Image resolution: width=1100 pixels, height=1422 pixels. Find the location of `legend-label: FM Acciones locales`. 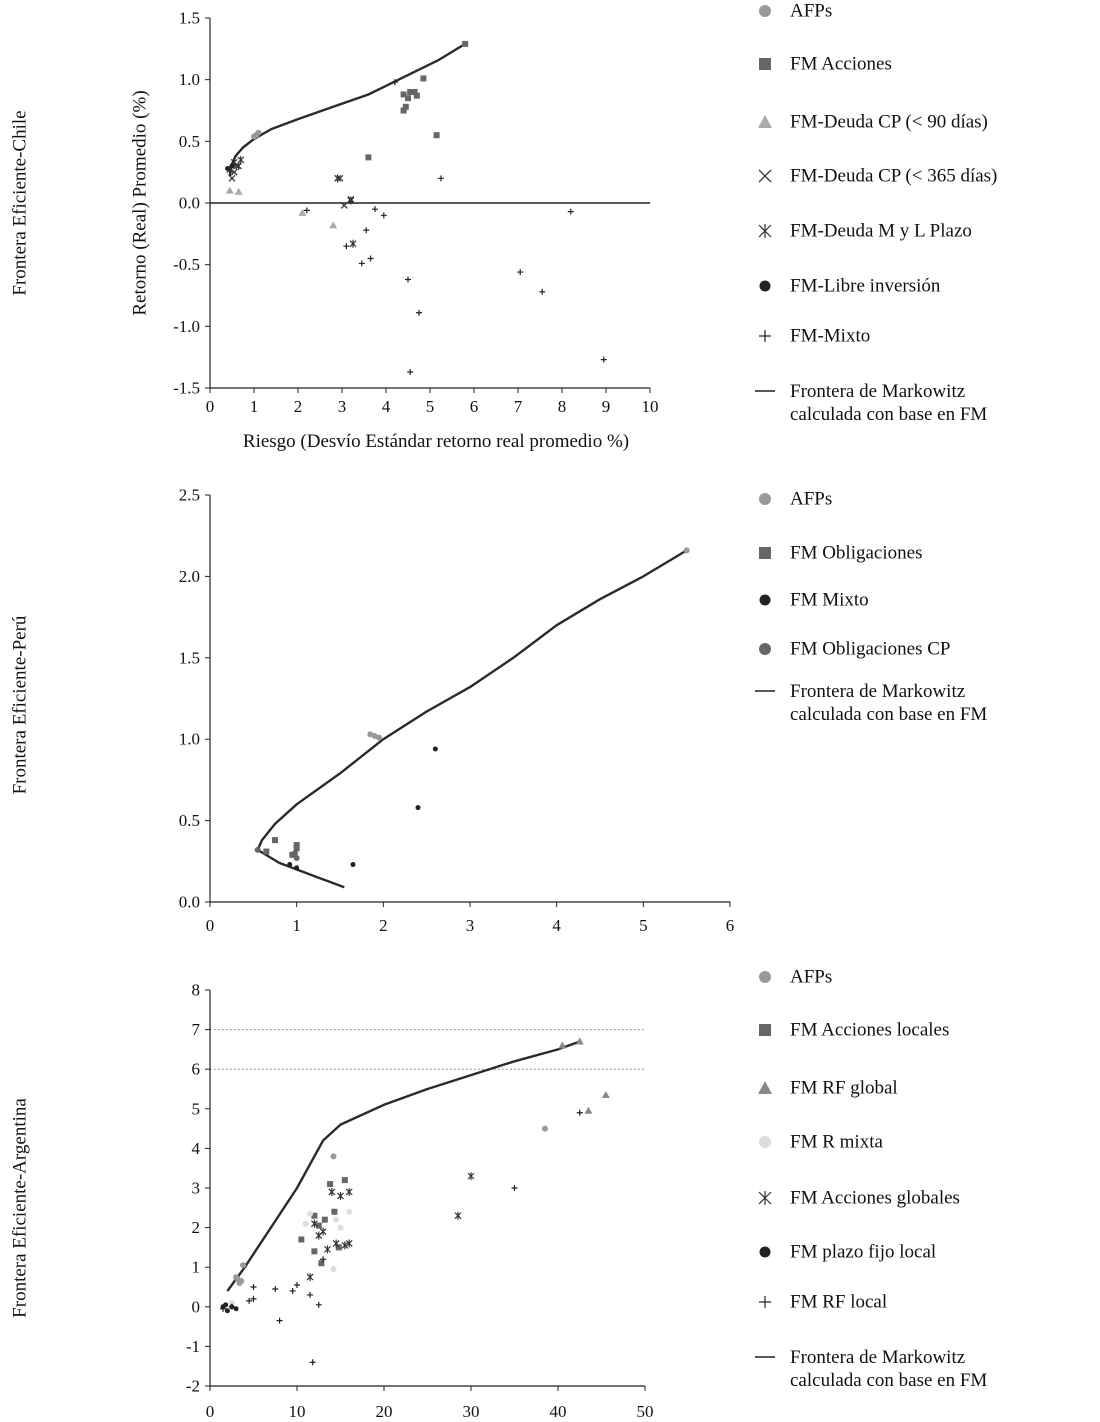

legend-label: FM Acciones locales is located at coordinates (869, 1030).